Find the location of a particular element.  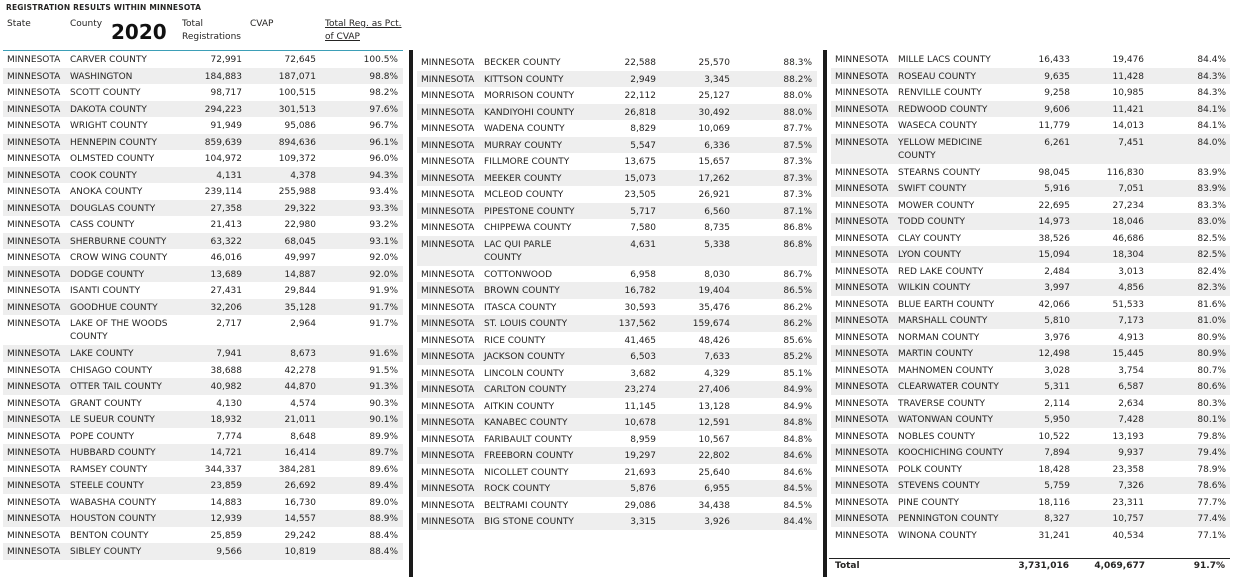

table-row: MINNESOTA KITTSON COUNTY 2,949 3,345 88.2% is located at coordinates (617, 78).